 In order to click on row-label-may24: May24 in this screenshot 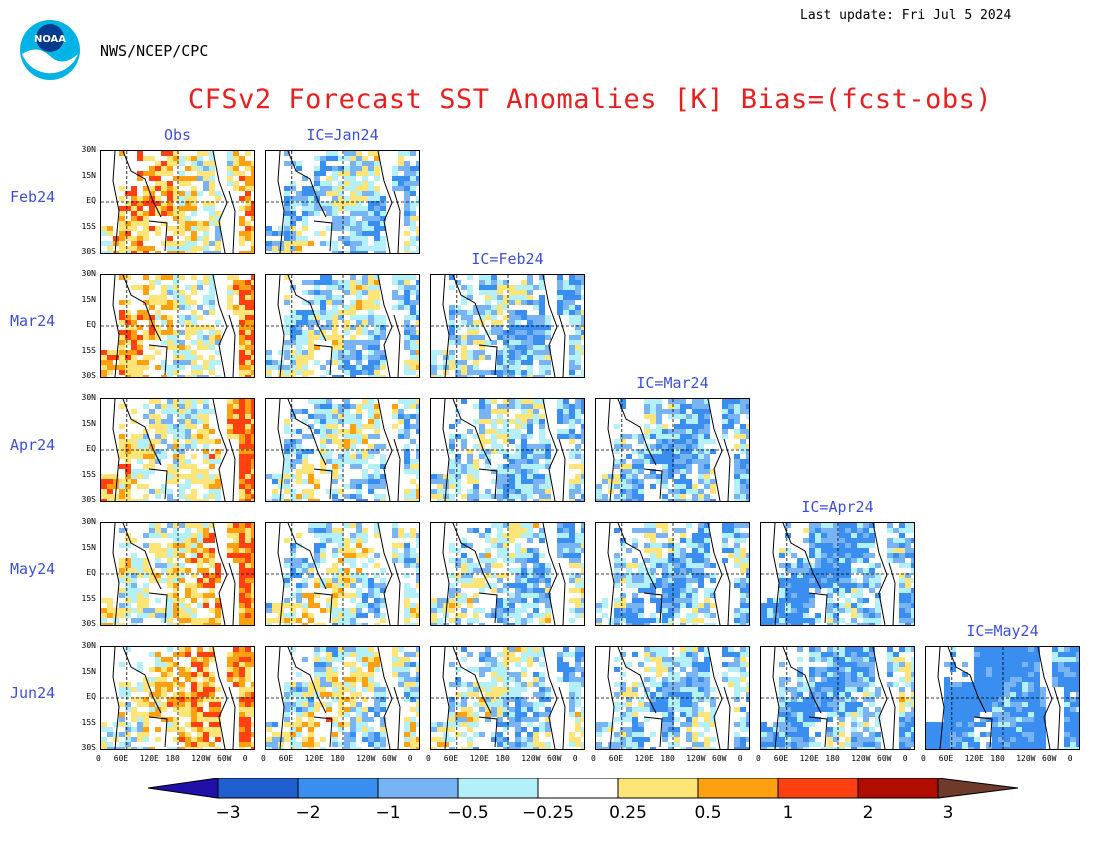, I will do `click(33, 569)`.